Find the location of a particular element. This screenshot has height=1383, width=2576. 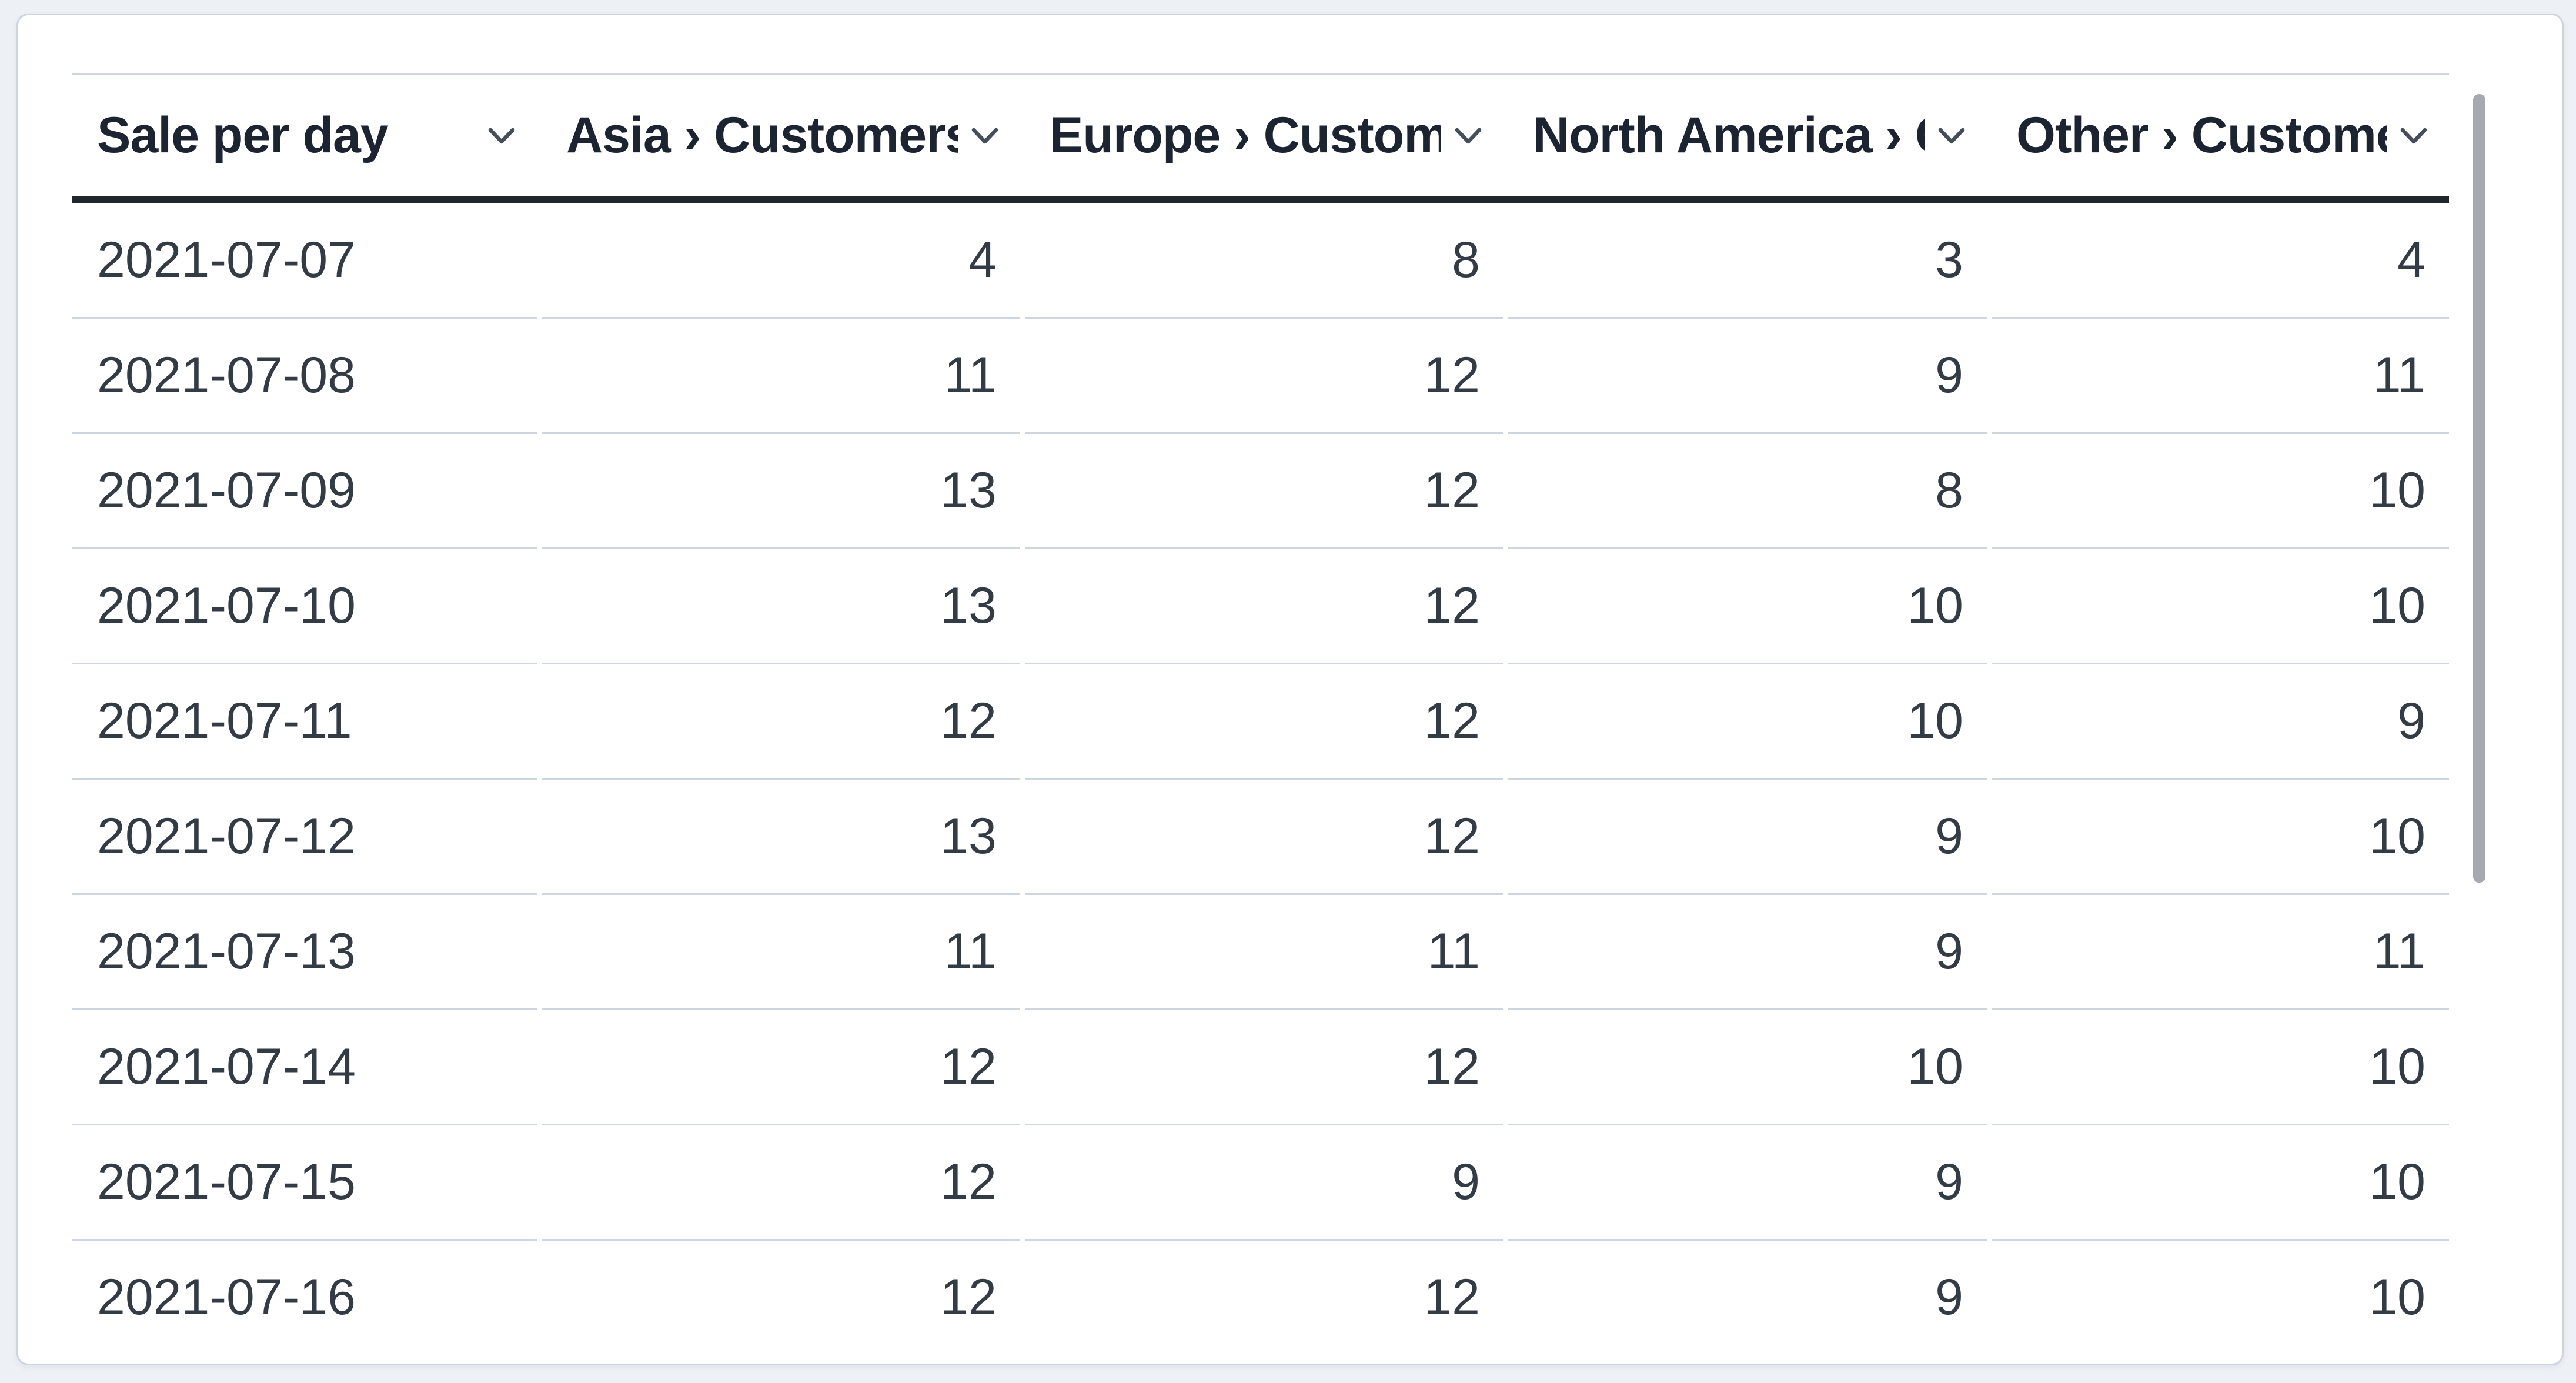

date-cell: 2021-07-11 is located at coordinates (304, 722).